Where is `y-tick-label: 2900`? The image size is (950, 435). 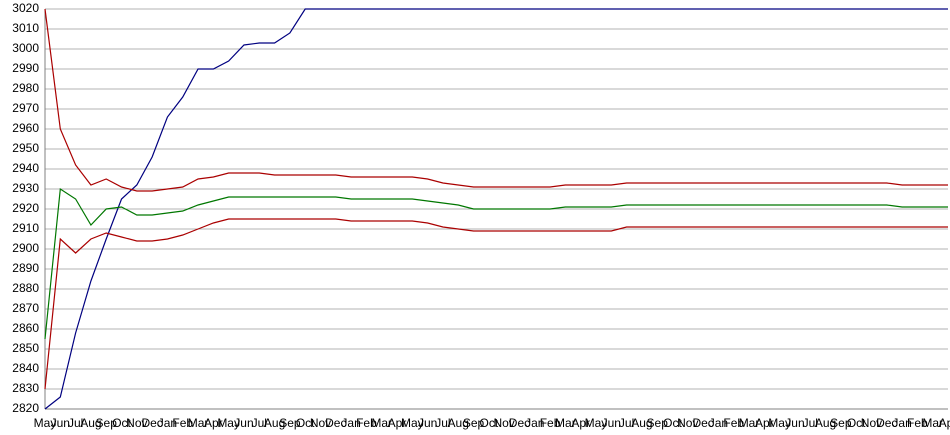
y-tick-label: 2900 is located at coordinates (25, 248).